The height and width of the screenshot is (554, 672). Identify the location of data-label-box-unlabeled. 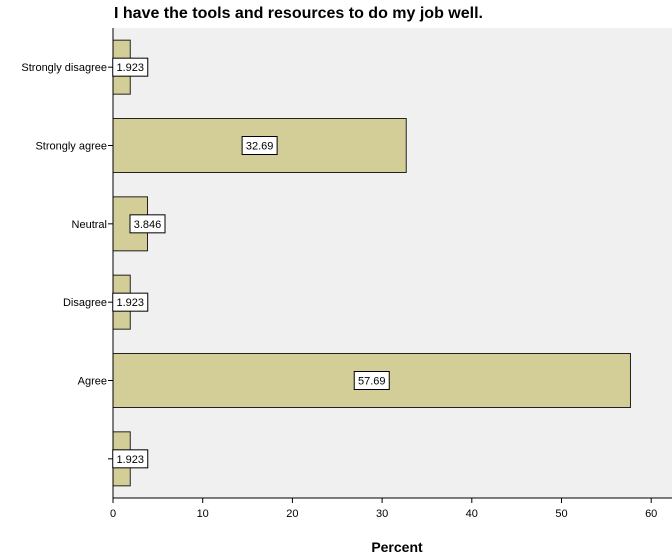
(130, 459).